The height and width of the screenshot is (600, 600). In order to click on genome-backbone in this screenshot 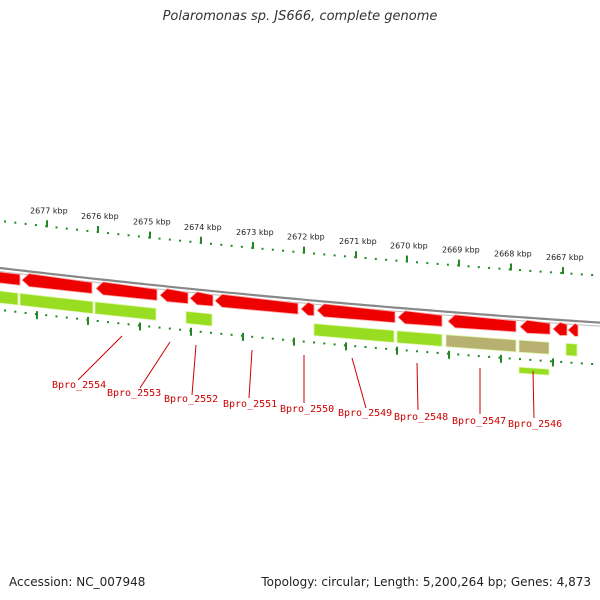, I will do `click(300, 296)`.